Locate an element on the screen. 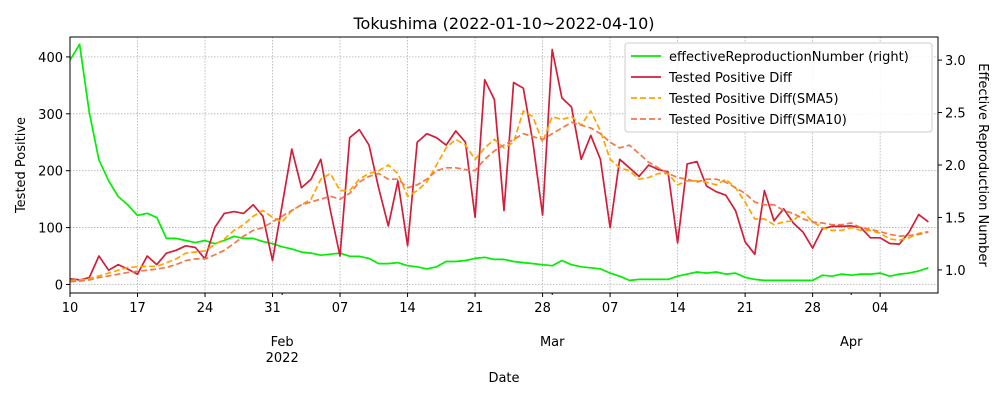 The width and height of the screenshot is (1000, 400). y-right-tick-label: 1.0 is located at coordinates (955, 271).